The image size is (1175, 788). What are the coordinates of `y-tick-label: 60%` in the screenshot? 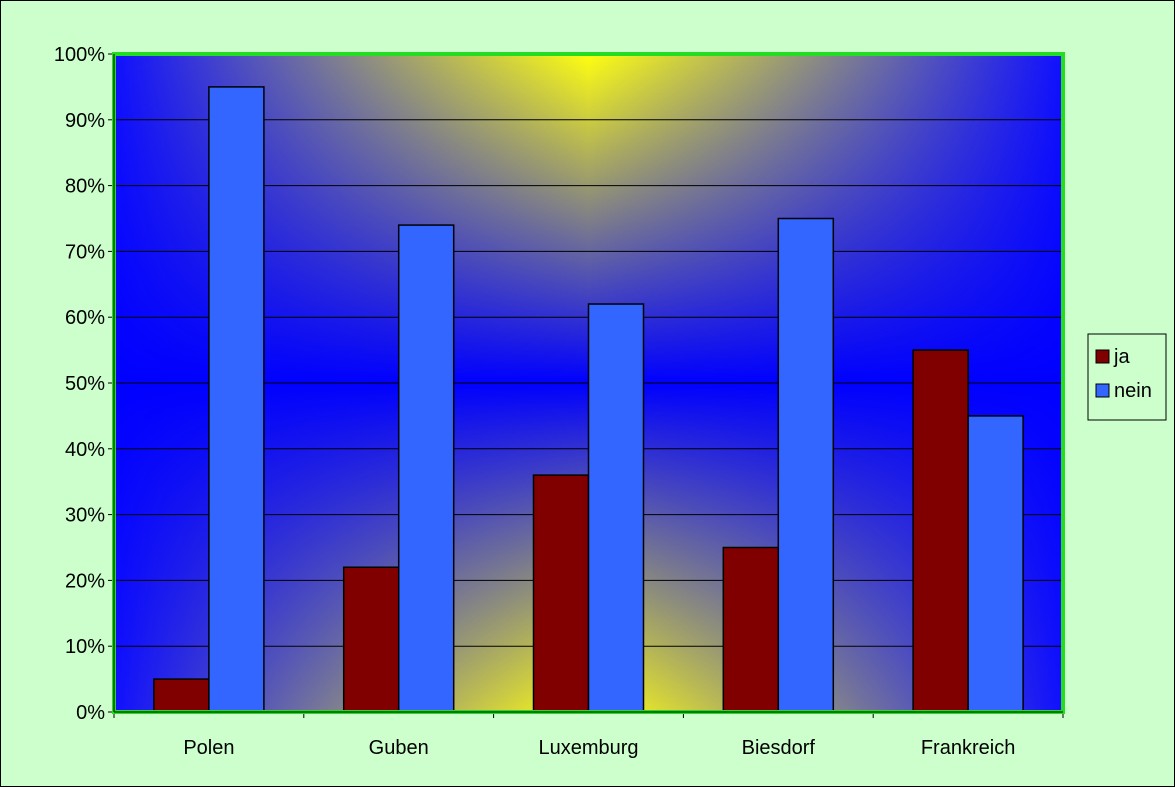 It's located at (85, 318).